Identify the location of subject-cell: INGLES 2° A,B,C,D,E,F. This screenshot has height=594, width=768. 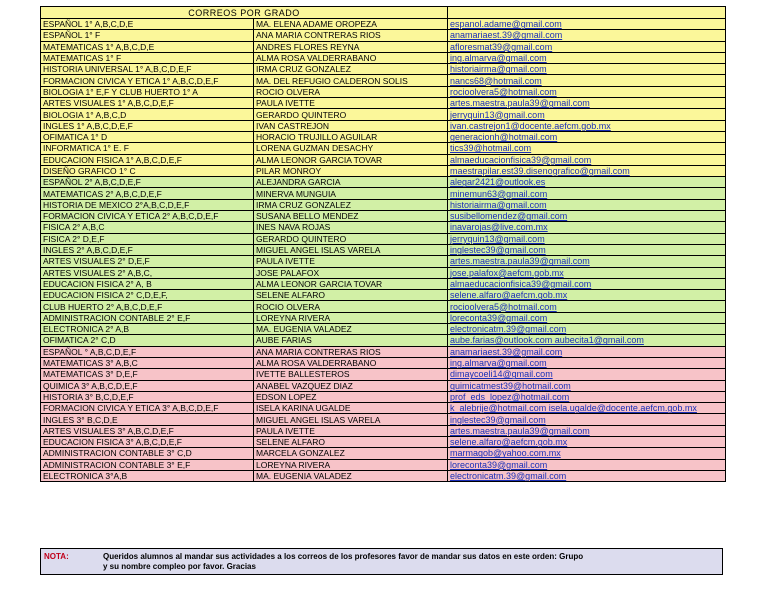
(147, 250).